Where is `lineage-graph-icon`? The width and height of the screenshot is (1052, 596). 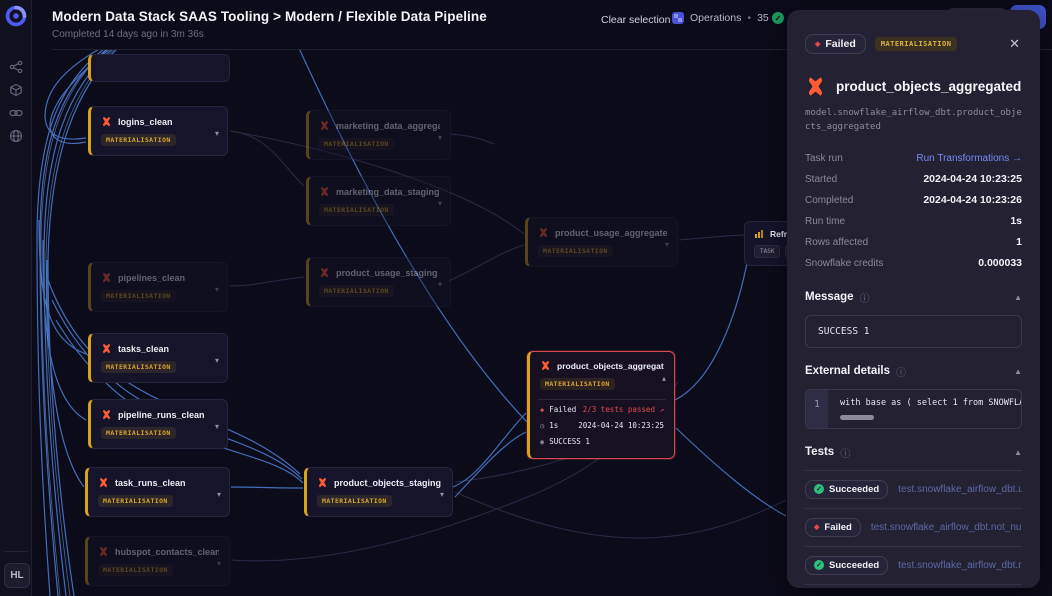
lineage-graph-icon is located at coordinates (16, 67).